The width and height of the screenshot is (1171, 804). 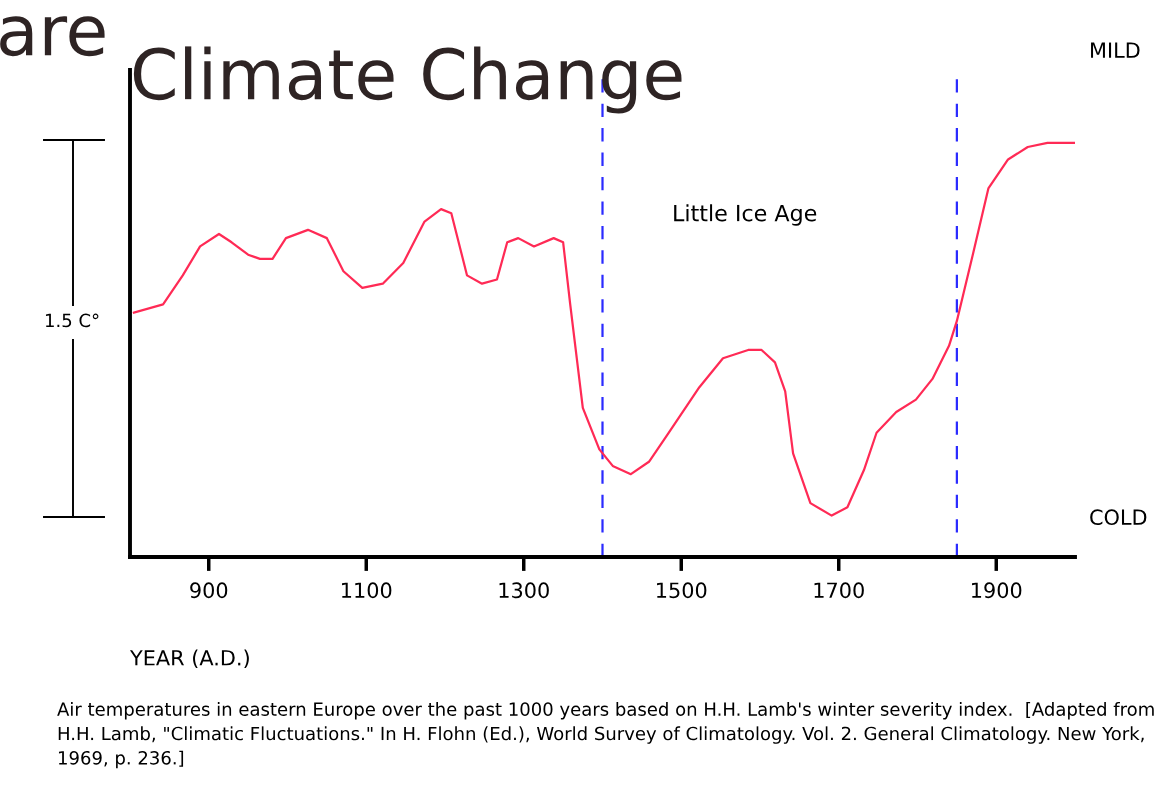 I want to click on text: are, so click(x=52, y=36).